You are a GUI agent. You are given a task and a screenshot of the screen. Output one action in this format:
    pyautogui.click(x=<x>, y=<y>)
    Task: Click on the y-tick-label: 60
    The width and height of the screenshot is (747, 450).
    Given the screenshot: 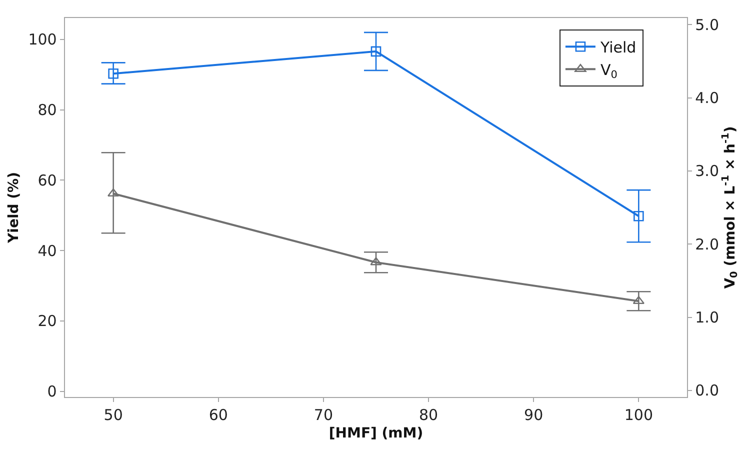 What is the action you would take?
    pyautogui.click(x=47, y=180)
    